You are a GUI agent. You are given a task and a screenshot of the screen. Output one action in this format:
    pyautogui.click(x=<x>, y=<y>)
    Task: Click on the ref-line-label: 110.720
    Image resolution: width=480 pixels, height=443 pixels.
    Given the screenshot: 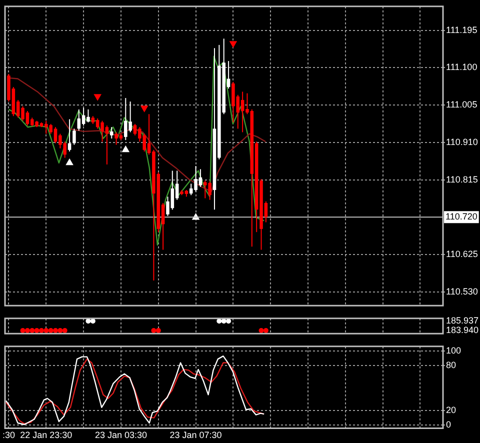 What is the action you would take?
    pyautogui.click(x=462, y=217)
    